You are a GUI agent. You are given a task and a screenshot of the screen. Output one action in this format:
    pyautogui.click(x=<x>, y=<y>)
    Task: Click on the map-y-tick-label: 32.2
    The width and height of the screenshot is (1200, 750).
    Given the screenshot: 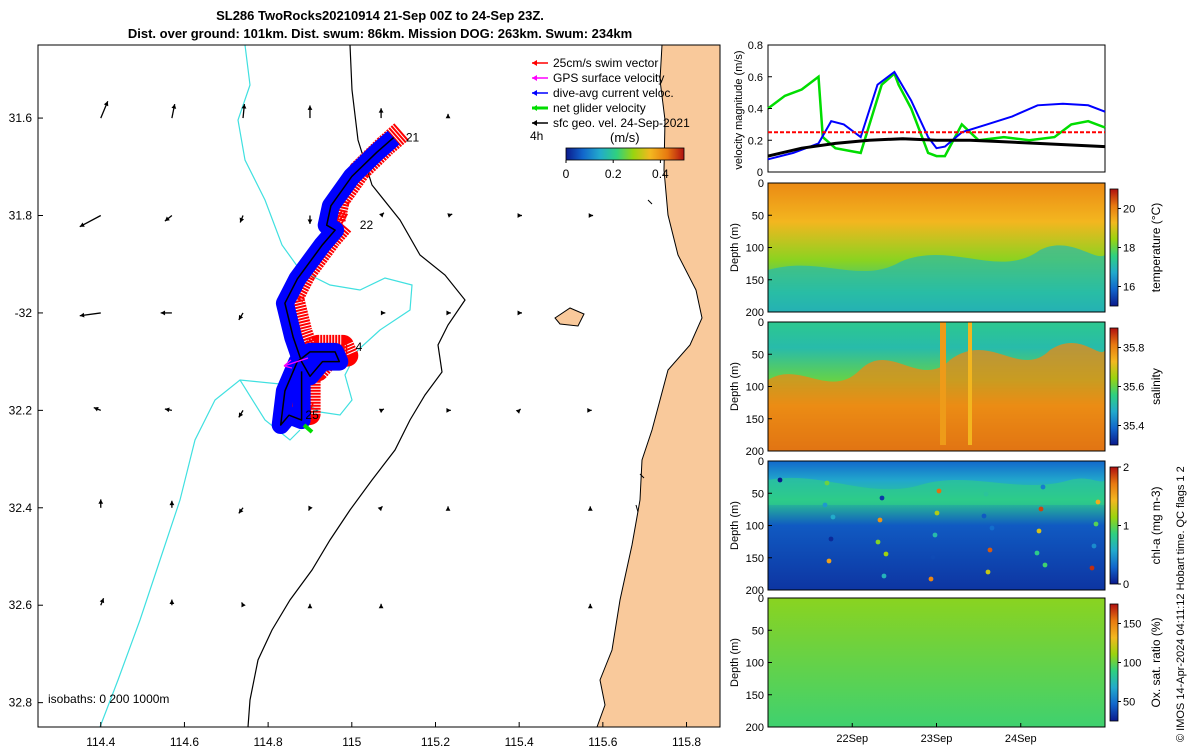 What is the action you would take?
    pyautogui.click(x=21, y=410)
    